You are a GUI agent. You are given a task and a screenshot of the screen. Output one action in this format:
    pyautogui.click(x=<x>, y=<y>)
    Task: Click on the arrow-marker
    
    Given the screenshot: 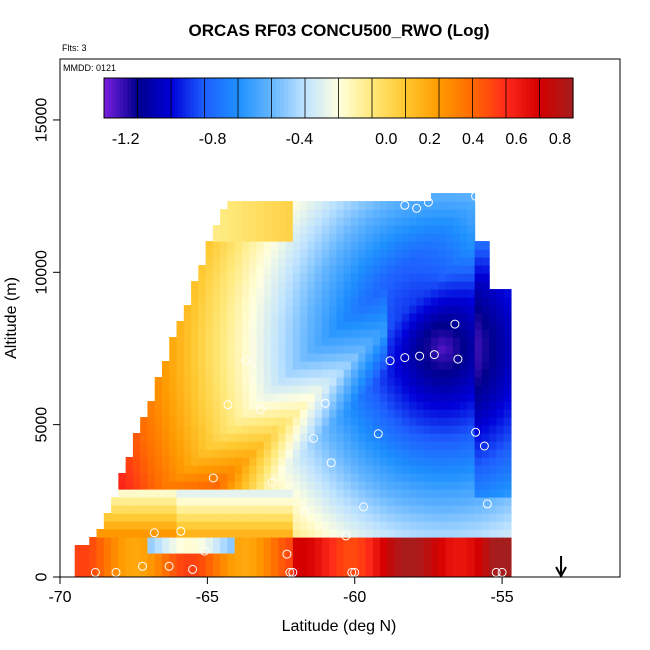 What is the action you would take?
    pyautogui.click(x=561, y=567)
    